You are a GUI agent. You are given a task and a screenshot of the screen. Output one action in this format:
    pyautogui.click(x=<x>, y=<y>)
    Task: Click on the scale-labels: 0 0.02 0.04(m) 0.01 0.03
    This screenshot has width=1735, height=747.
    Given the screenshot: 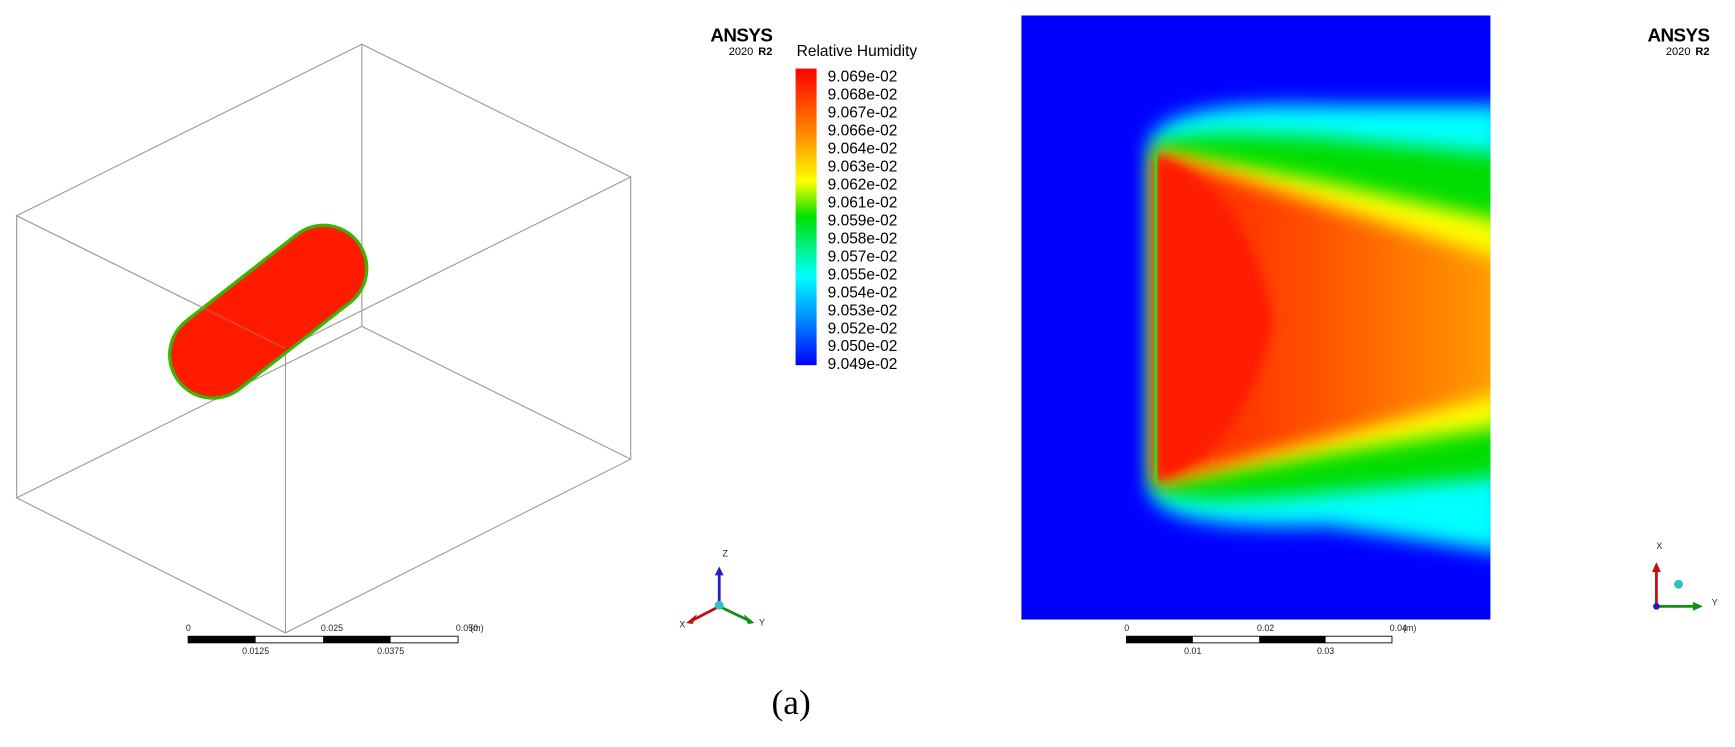 What is the action you would take?
    pyautogui.click(x=1270, y=639)
    